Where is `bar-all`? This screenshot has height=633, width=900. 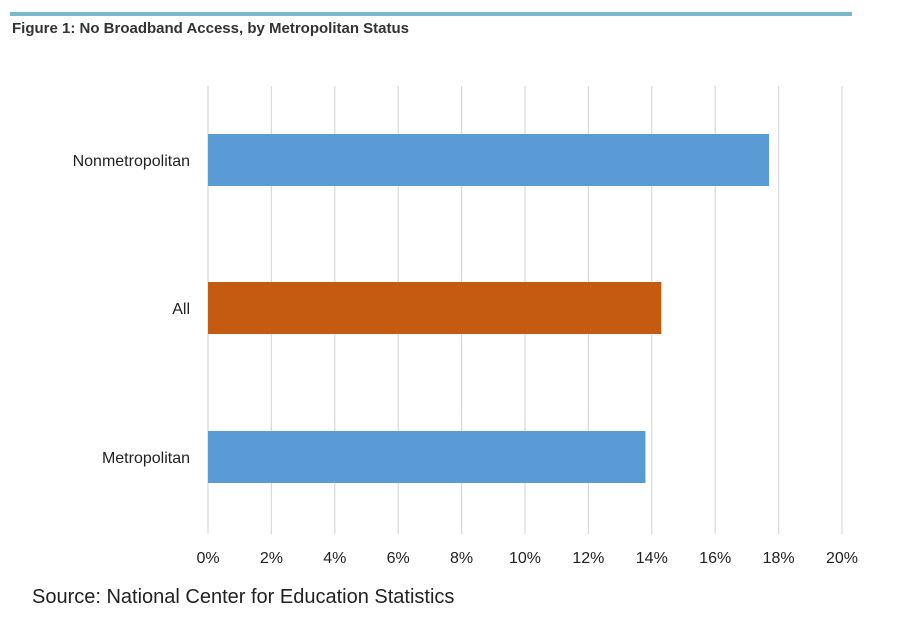
bar-all is located at coordinates (435, 308).